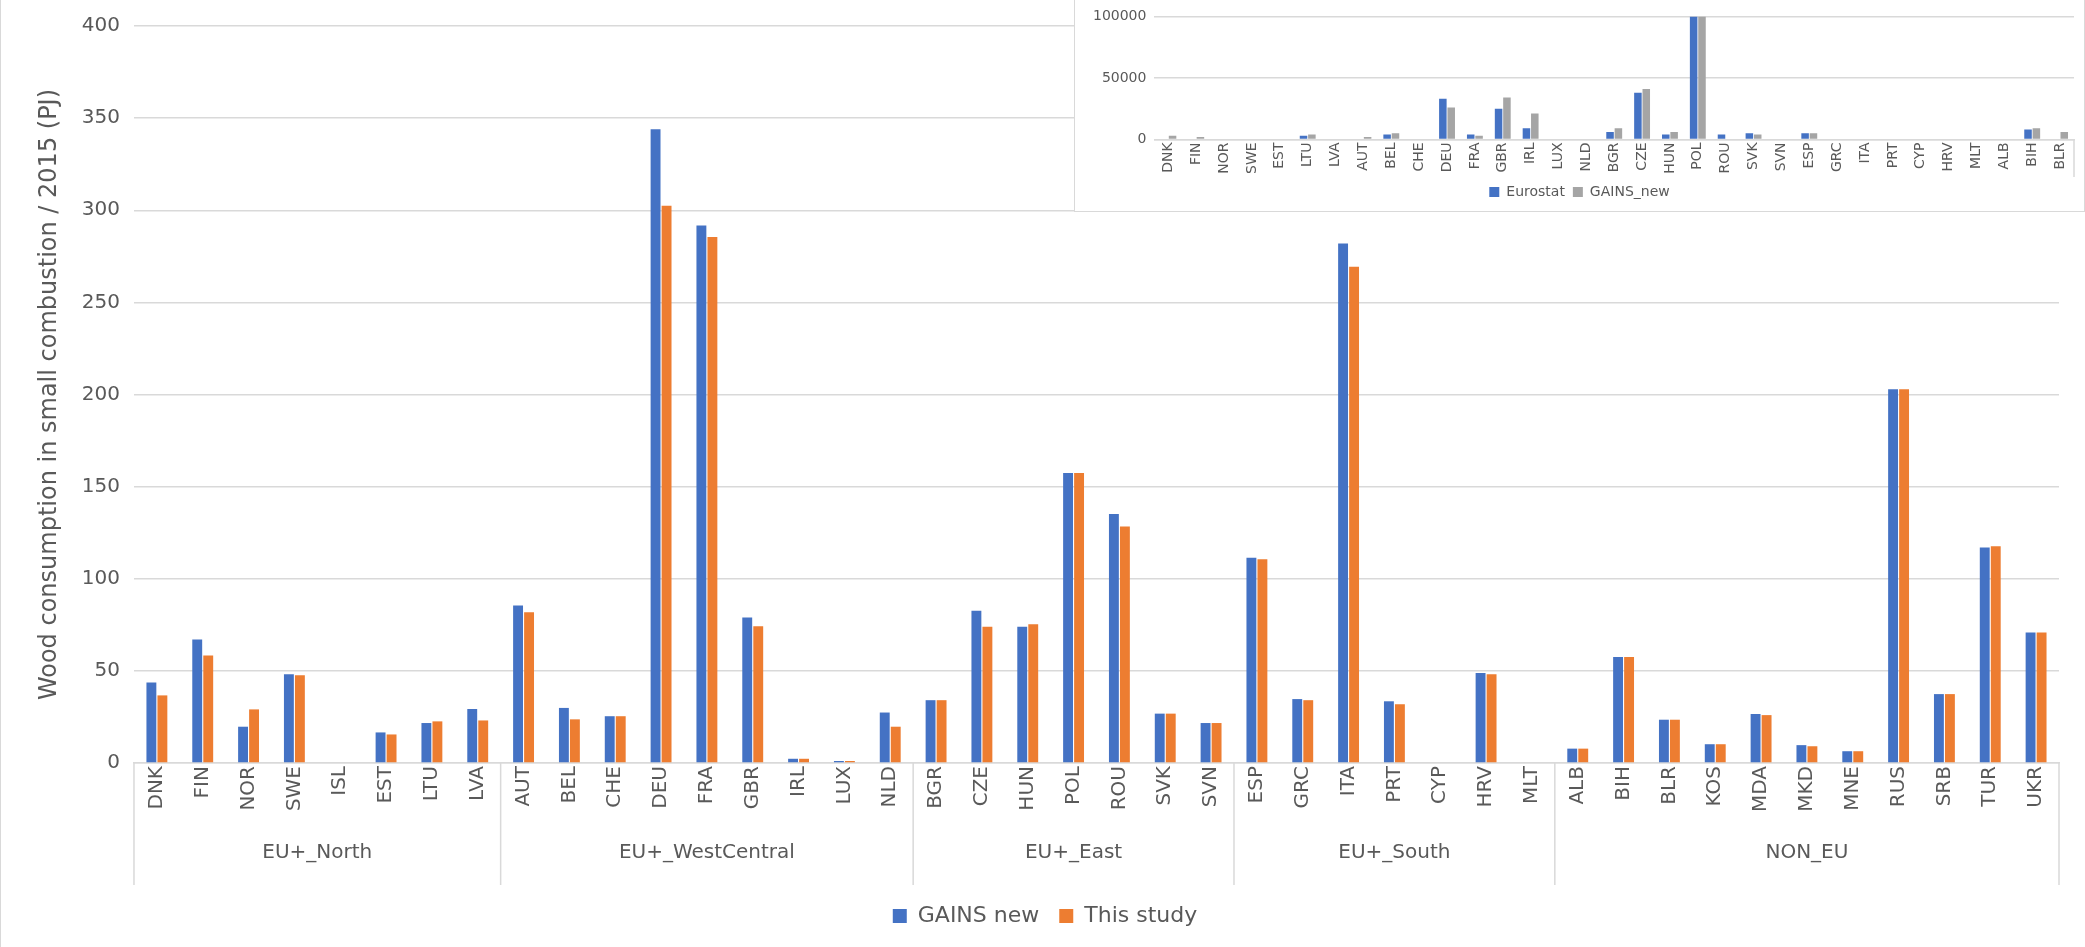  Describe the element at coordinates (1759, 789) in the screenshot. I see `x-tick-label: MDA` at that location.